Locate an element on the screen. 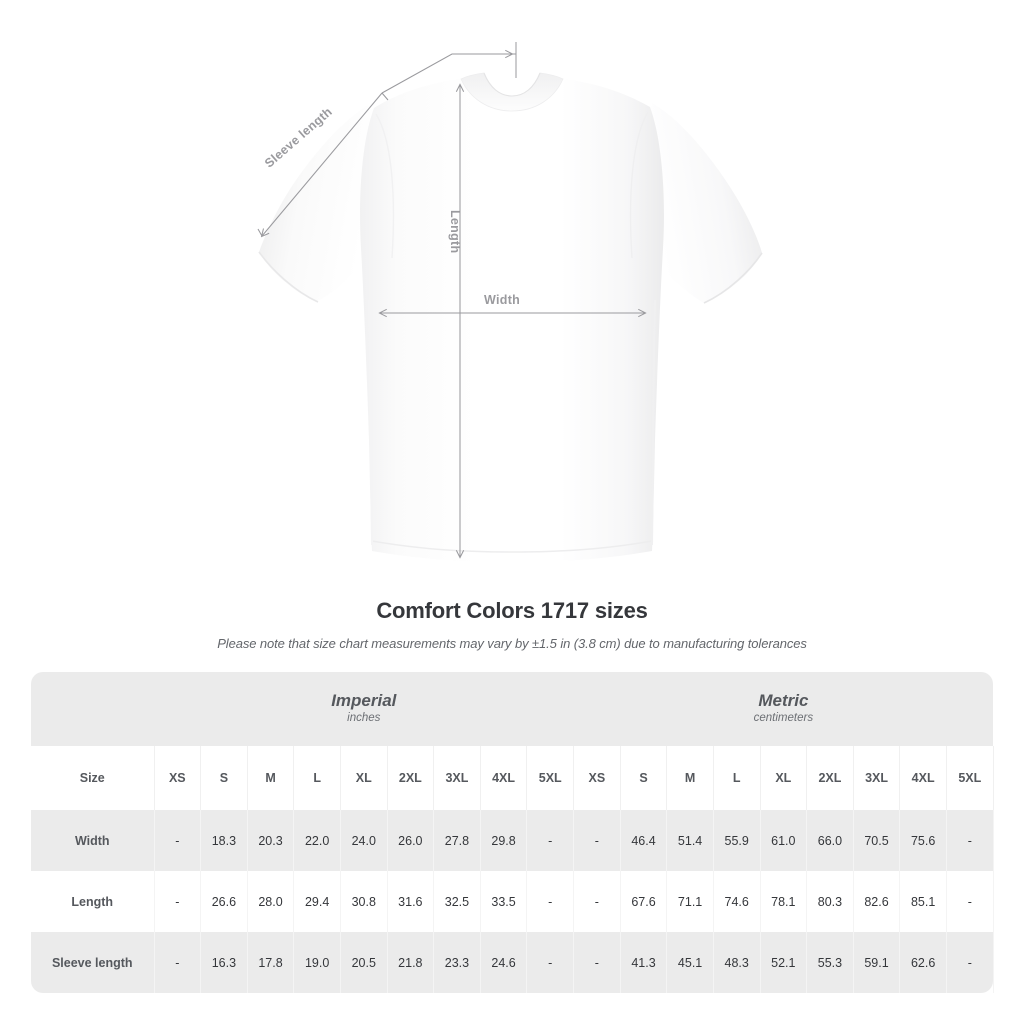  cell-sleeve-length-M-cm: 45.1 is located at coordinates (690, 962).